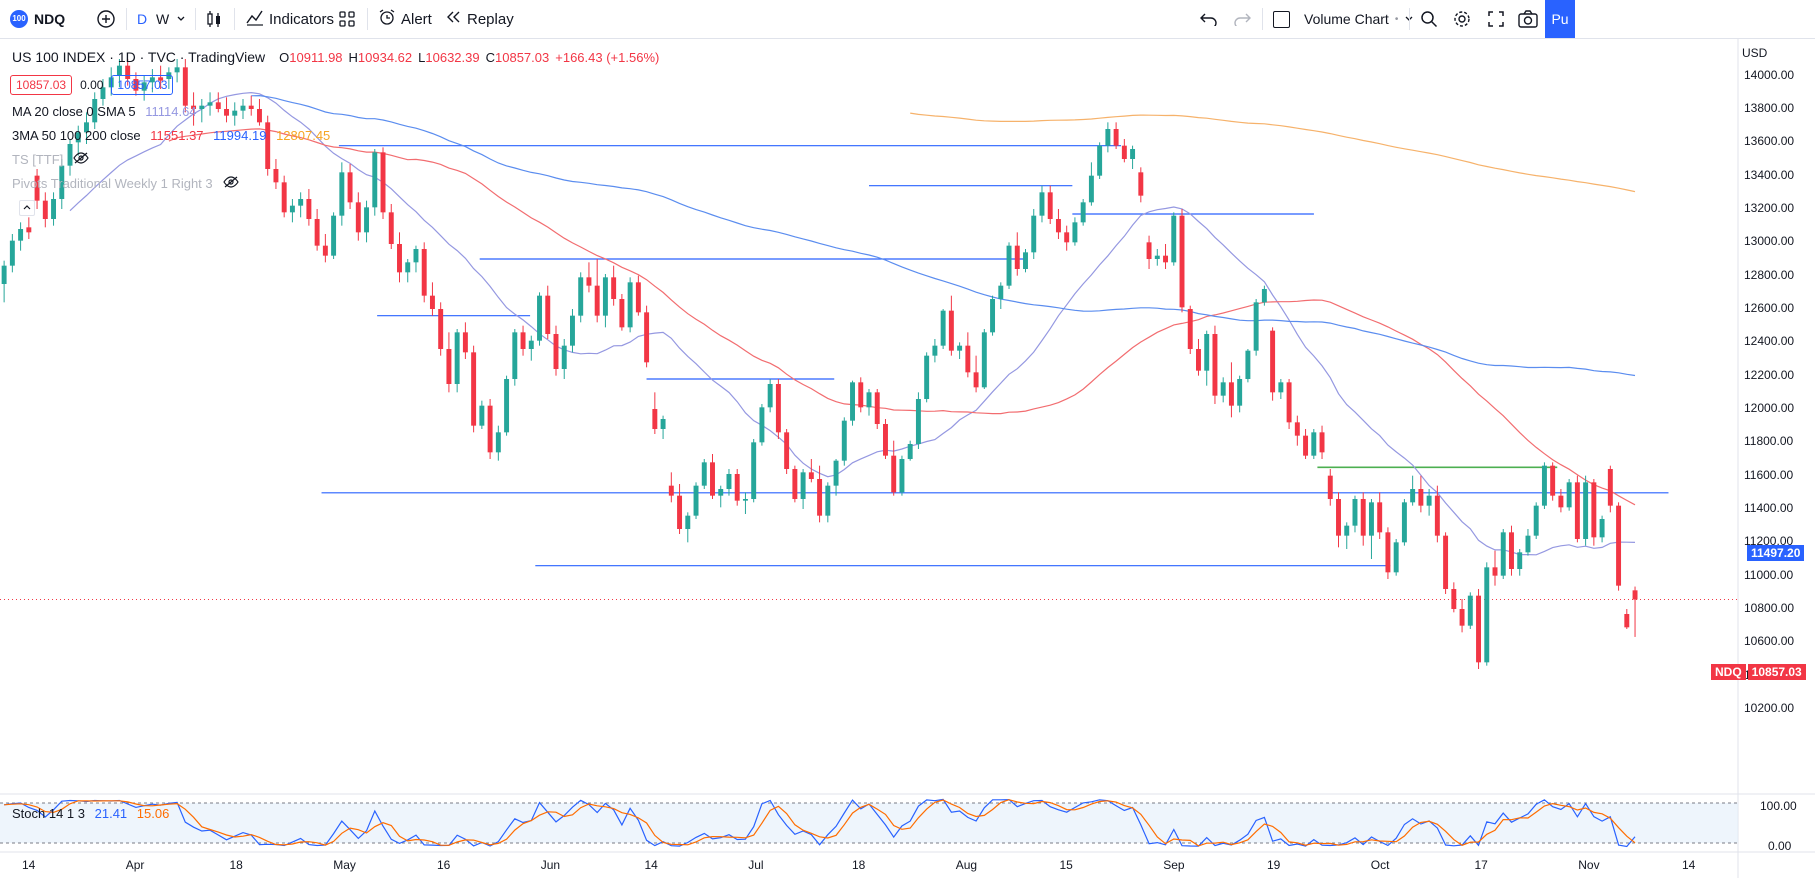  Describe the element at coordinates (27, 208) in the screenshot. I see `collapse-legend-button` at that location.